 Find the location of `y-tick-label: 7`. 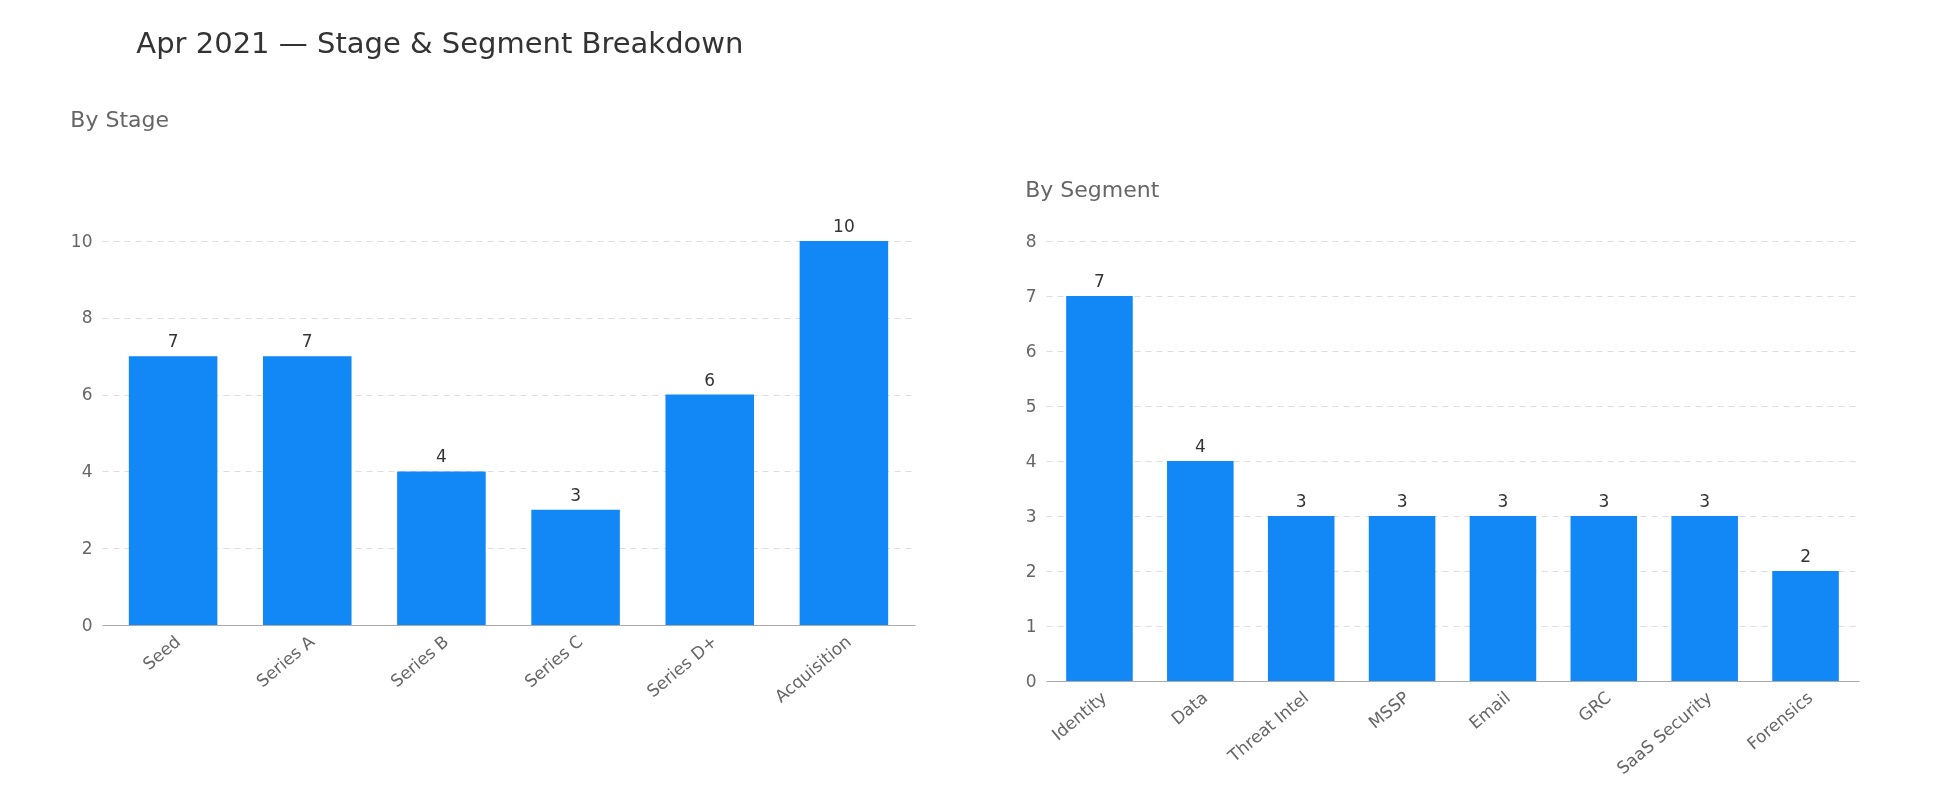

y-tick-label: 7 is located at coordinates (1031, 295).